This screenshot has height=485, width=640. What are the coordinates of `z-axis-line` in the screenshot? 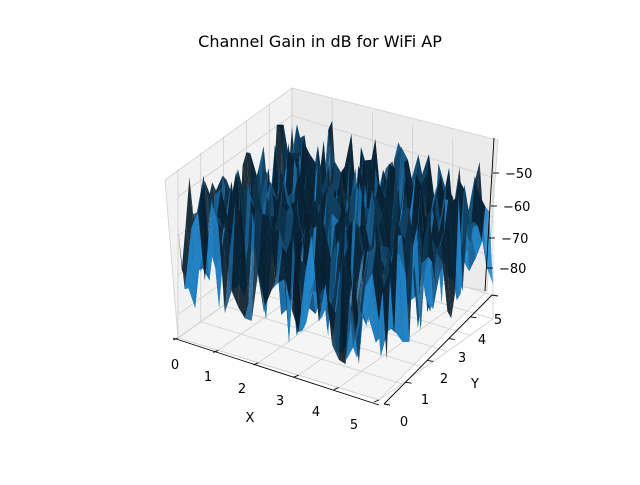 It's located at (489, 214).